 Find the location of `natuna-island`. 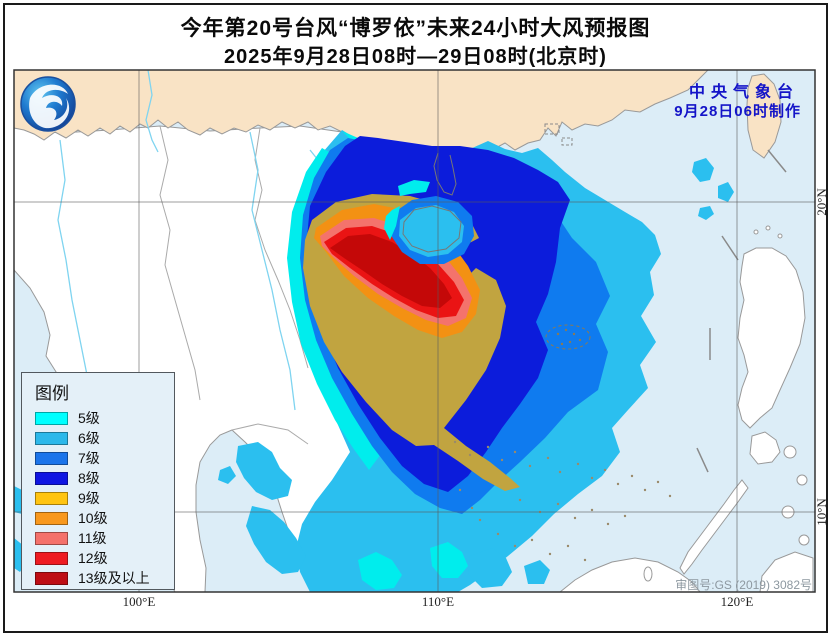

natuna-island is located at coordinates (648, 574).